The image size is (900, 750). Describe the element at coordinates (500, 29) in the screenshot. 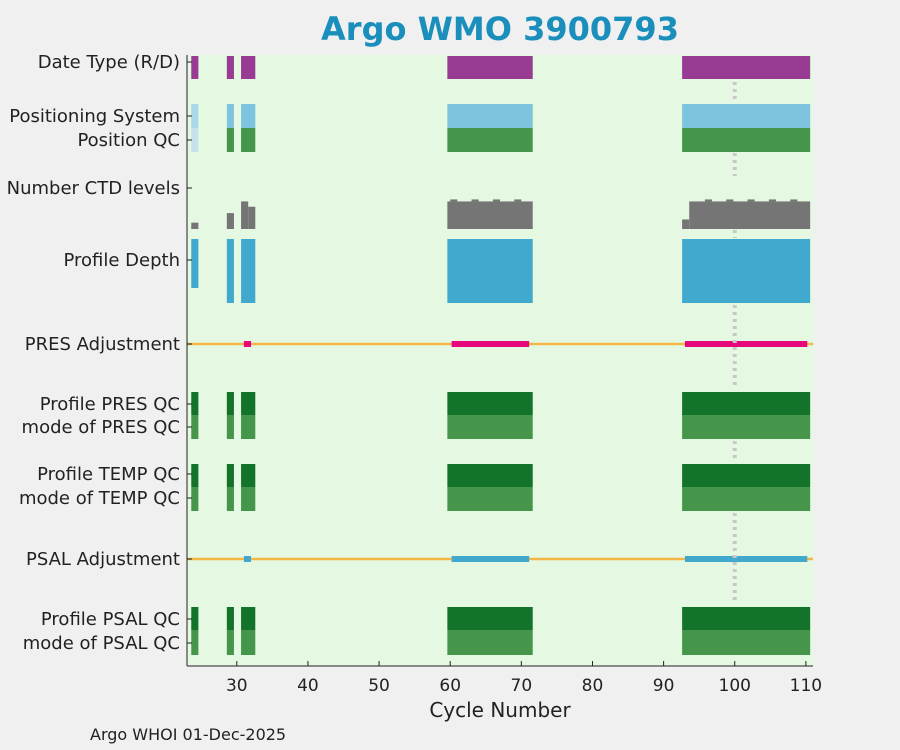

I see `chart-title: Argo WMO 3900793` at that location.